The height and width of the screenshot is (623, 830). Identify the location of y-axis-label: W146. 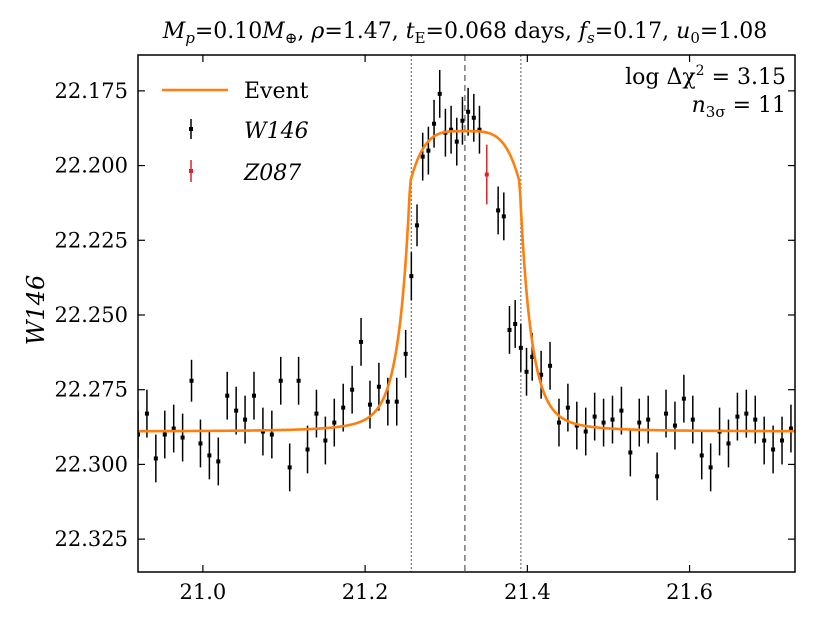
(36, 310).